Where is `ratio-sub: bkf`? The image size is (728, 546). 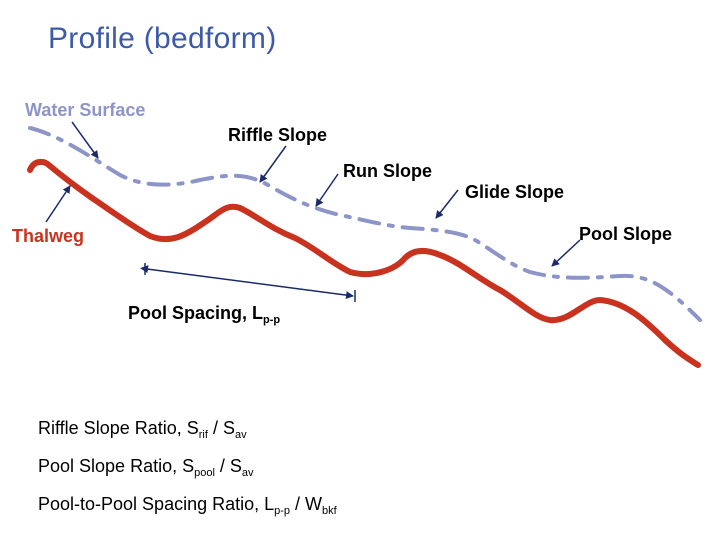
ratio-sub: bkf is located at coordinates (329, 511).